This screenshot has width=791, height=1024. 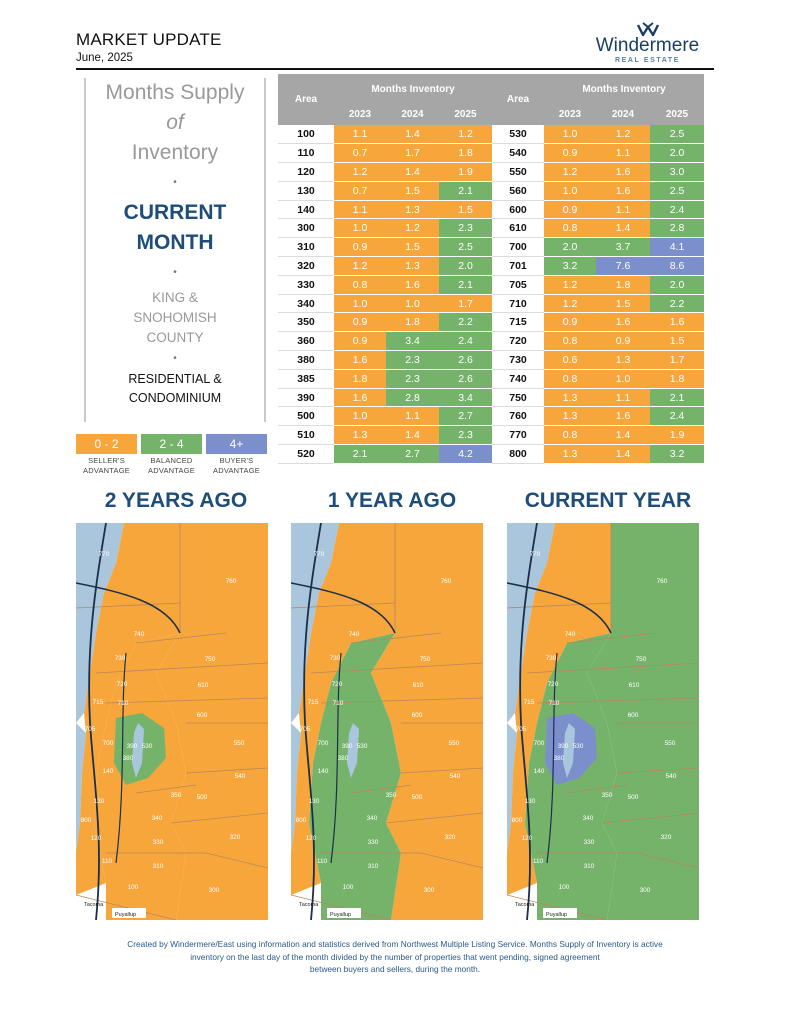 What do you see at coordinates (677, 247) in the screenshot?
I see `inventory-value-cell: 4.1` at bounding box center [677, 247].